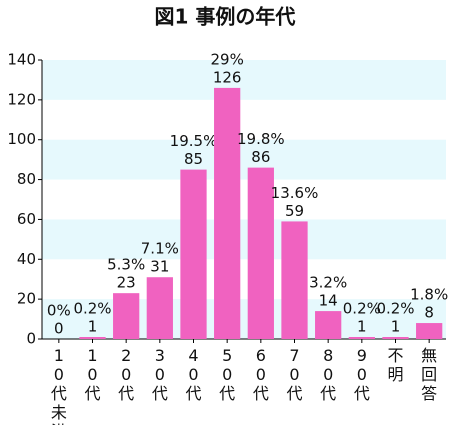  Describe the element at coordinates (160, 249) in the screenshot. I see `percent-label: 7.1%` at that location.